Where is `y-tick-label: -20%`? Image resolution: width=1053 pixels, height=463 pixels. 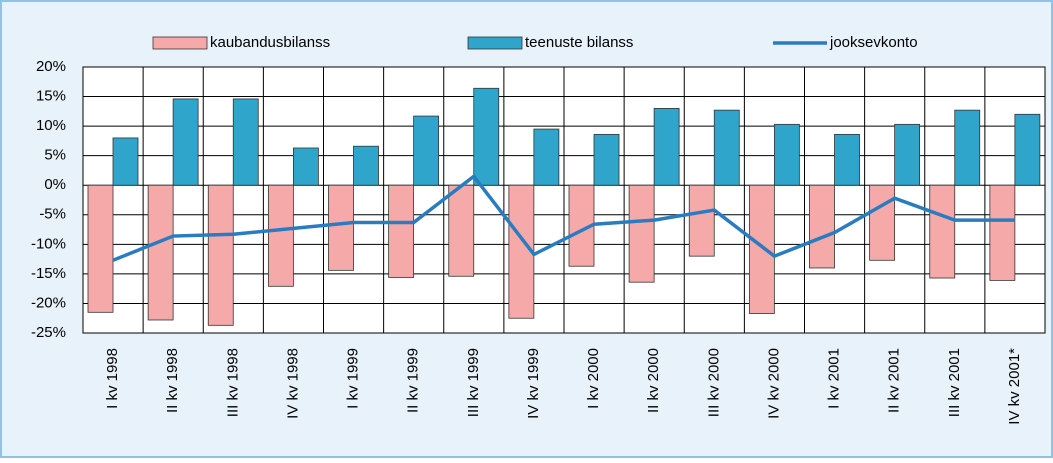 y-tick-label: -20% is located at coordinates (48, 302).